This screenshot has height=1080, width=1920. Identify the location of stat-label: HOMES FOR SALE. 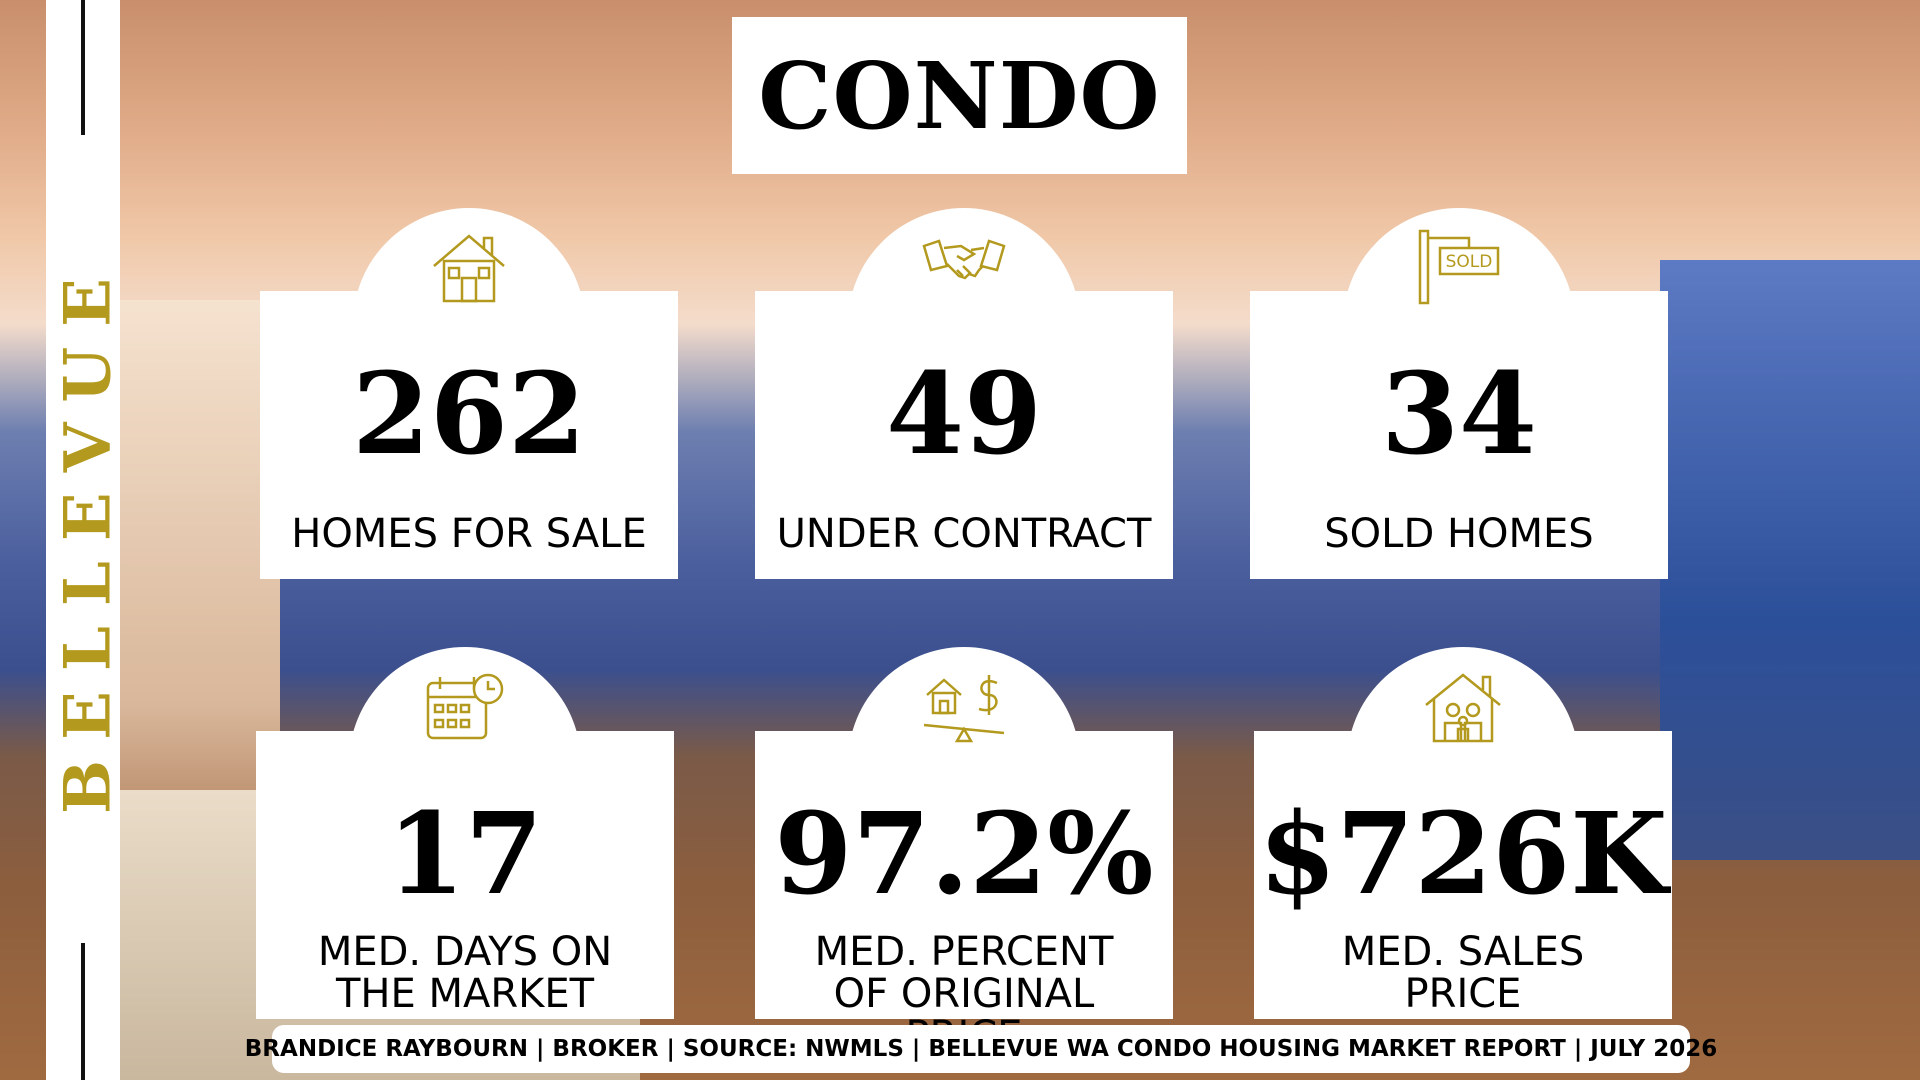
(469, 534).